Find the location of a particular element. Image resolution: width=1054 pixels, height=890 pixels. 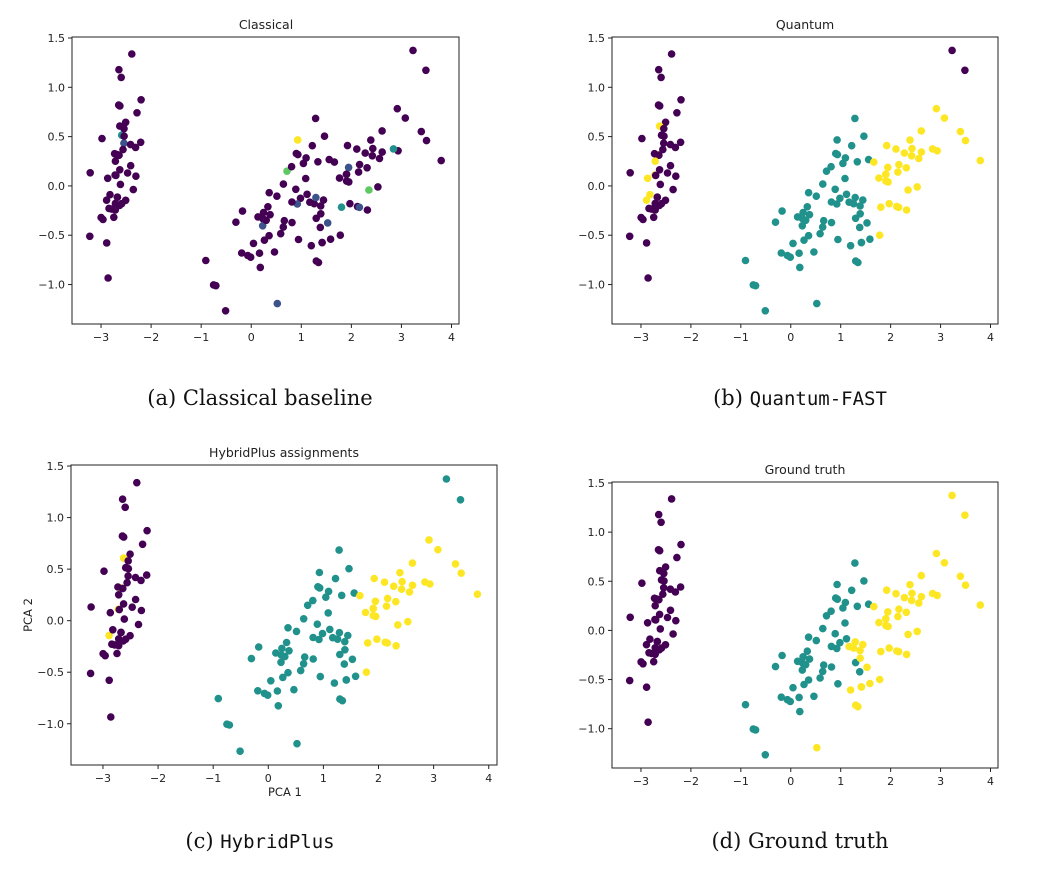

x-tick-label: −1 is located at coordinates (213, 778).